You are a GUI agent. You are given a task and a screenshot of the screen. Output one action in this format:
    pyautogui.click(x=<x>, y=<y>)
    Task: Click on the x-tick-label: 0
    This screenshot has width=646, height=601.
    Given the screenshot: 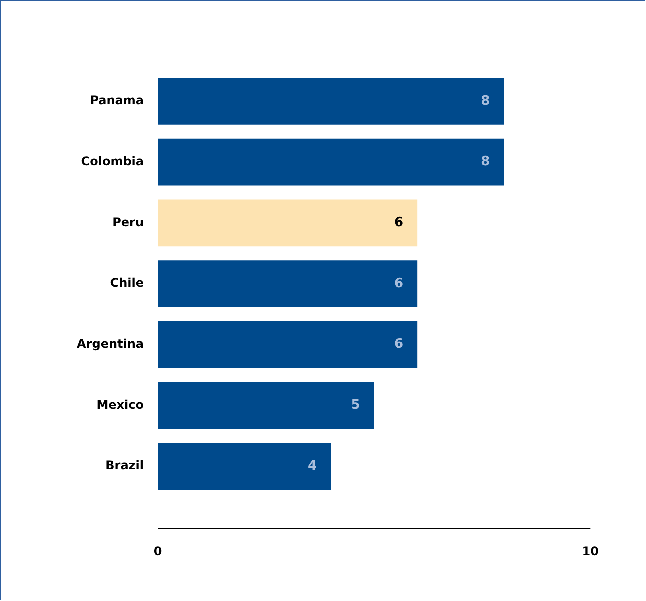 What is the action you would take?
    pyautogui.click(x=158, y=551)
    